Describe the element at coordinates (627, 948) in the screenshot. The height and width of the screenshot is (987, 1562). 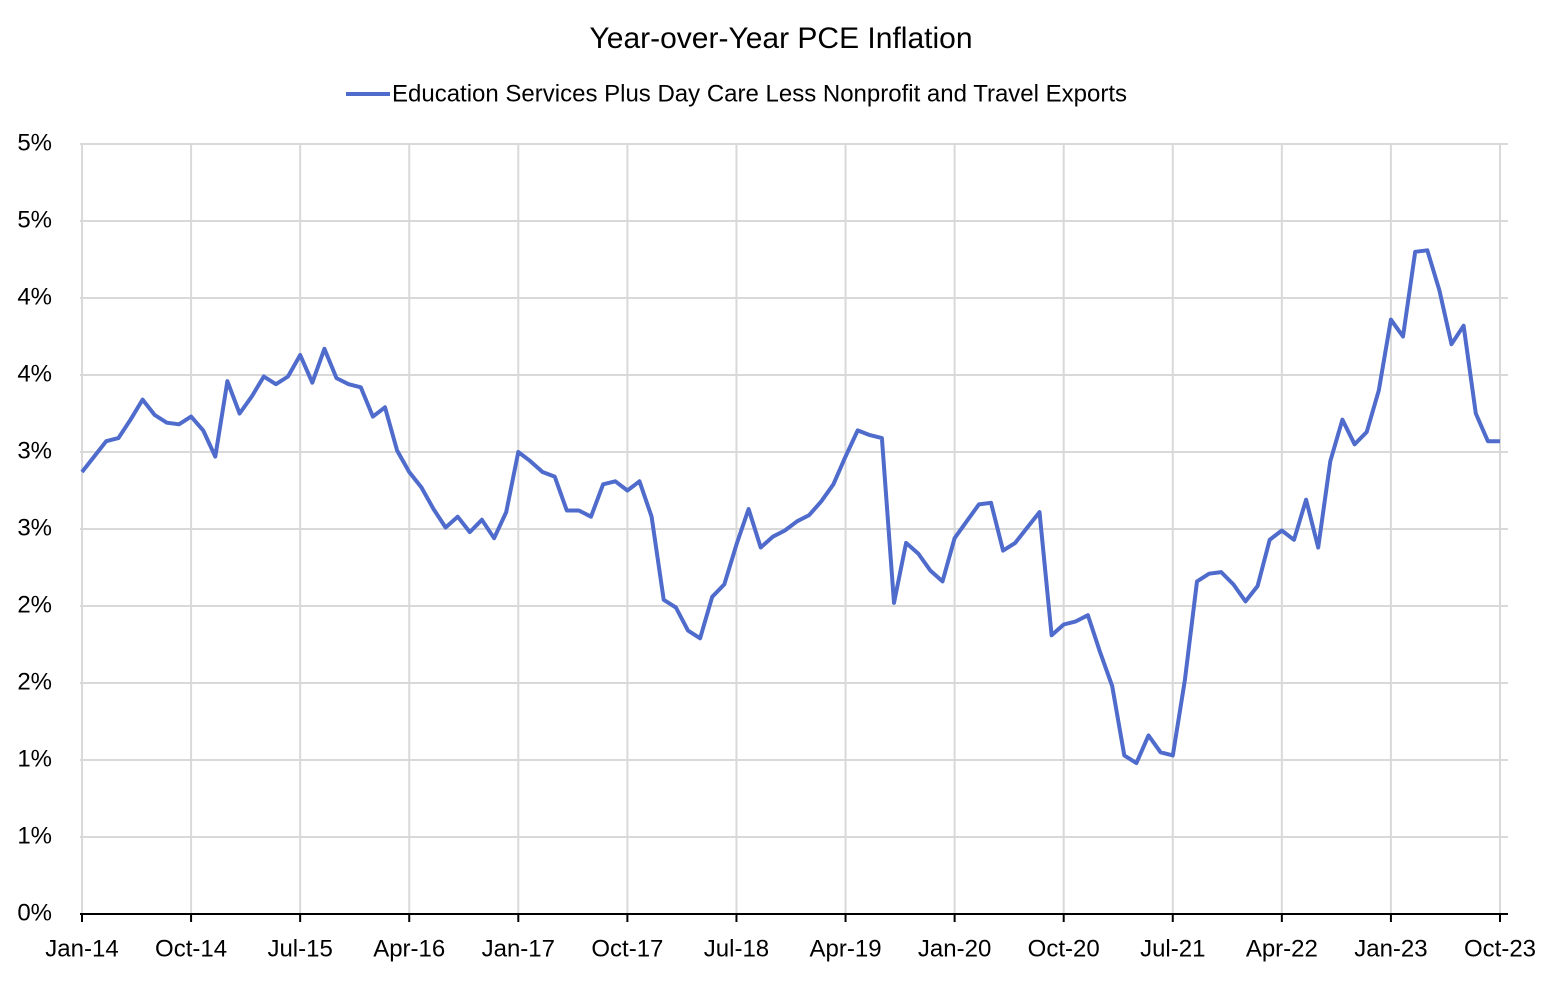
I see `x-tick-label: Oct-17` at that location.